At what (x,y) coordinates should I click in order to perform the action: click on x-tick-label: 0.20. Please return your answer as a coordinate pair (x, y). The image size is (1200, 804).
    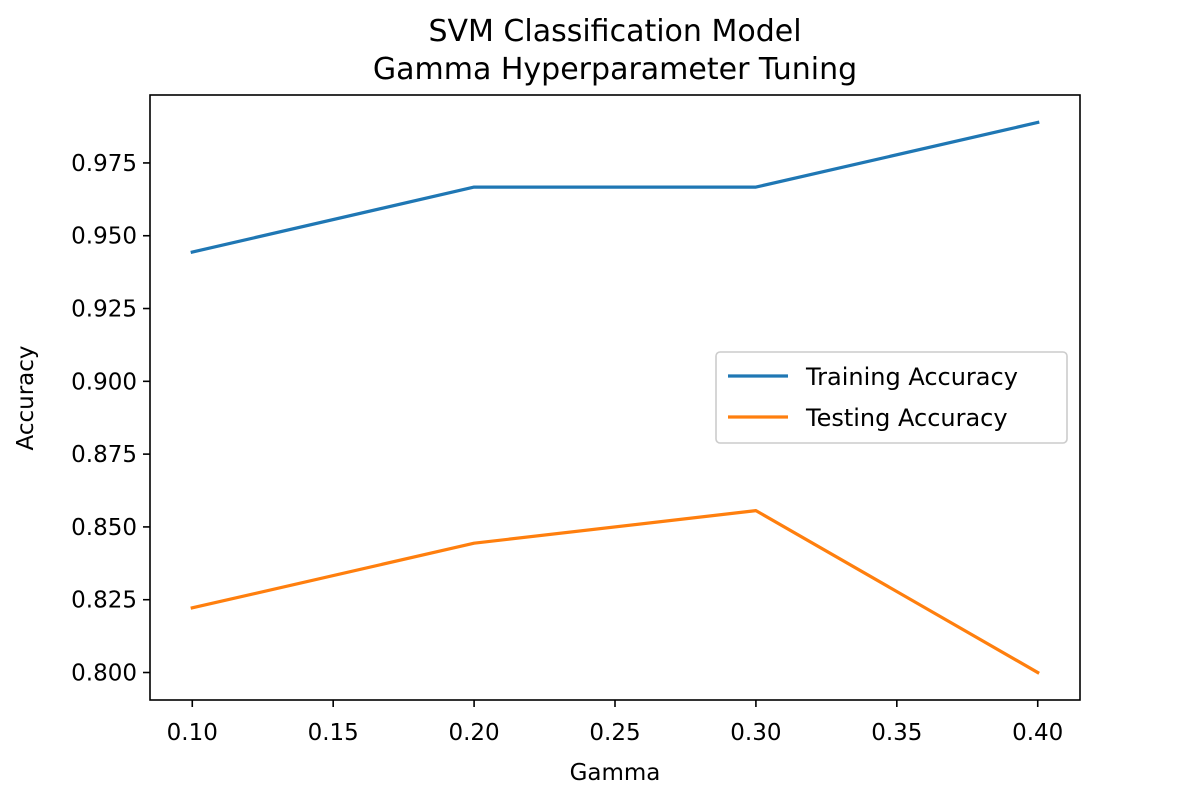
    Looking at the image, I should click on (473, 733).